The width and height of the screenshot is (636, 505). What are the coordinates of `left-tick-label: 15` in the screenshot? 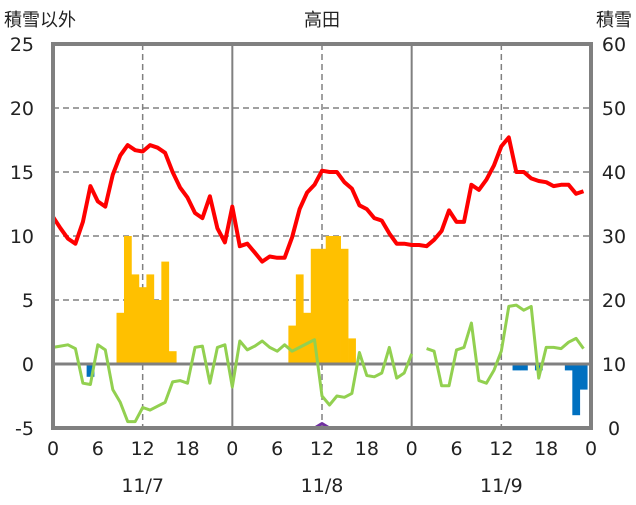 It's located at (22, 173).